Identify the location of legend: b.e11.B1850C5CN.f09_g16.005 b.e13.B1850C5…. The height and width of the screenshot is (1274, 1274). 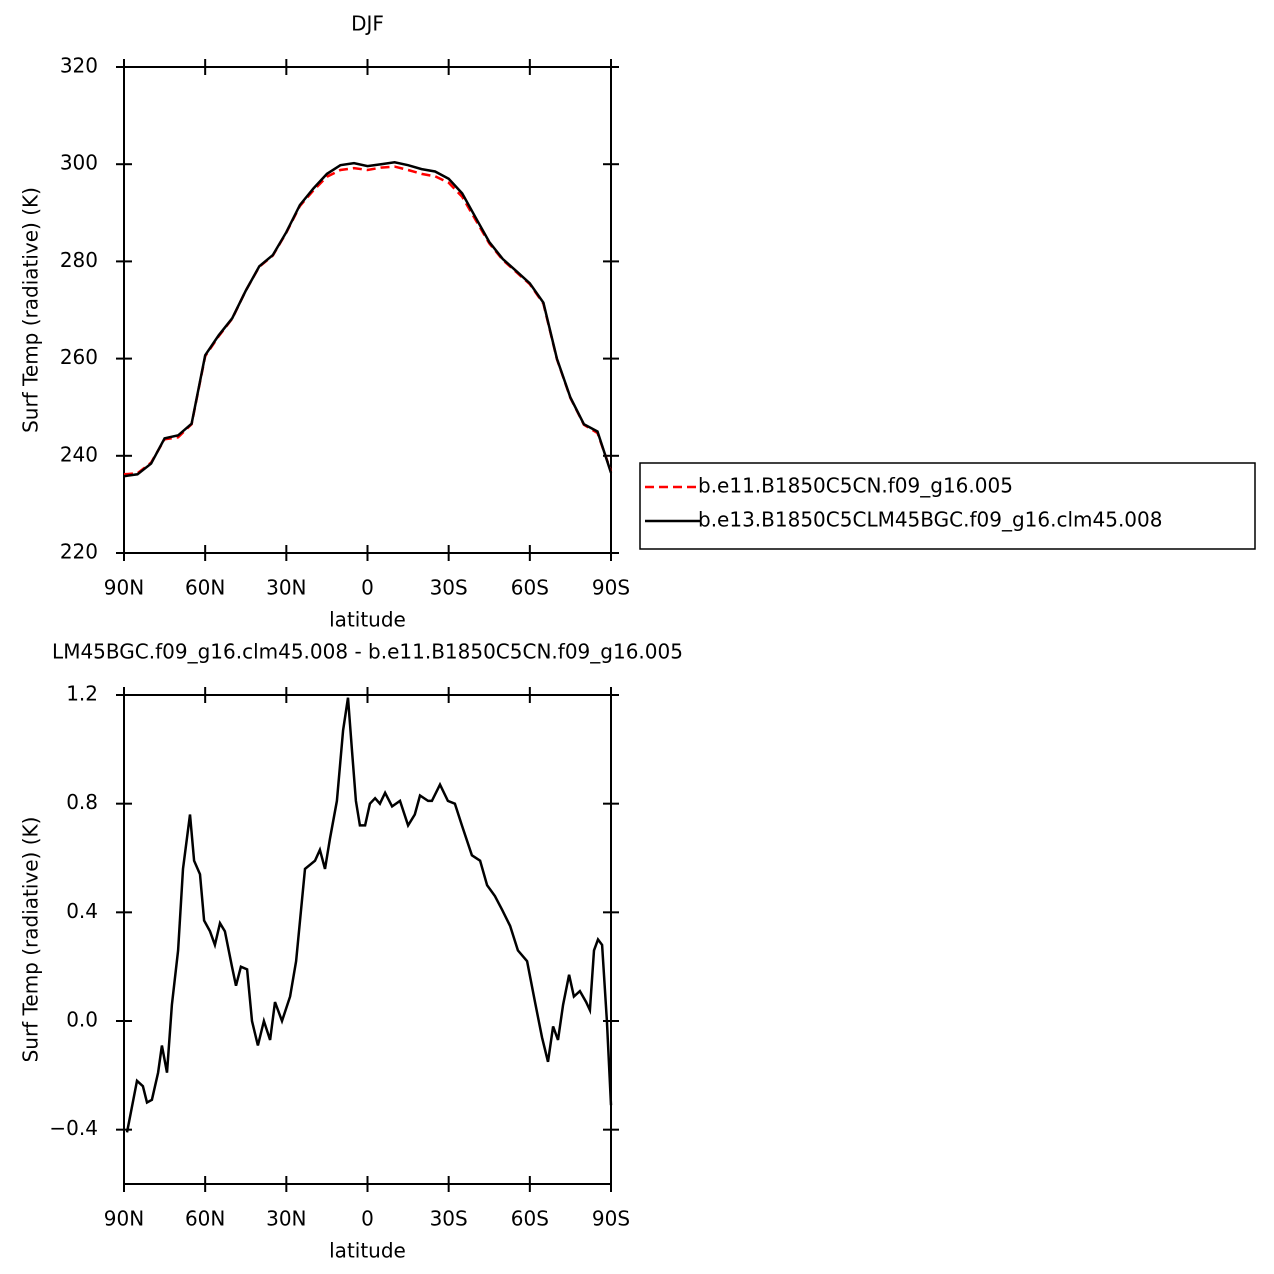
(947, 506).